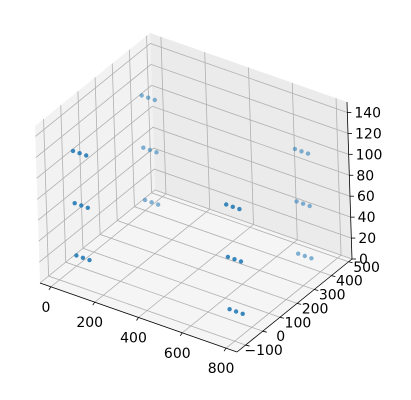 The width and height of the screenshot is (411, 400). I want to click on y-tick-label: −100, so click(263, 351).